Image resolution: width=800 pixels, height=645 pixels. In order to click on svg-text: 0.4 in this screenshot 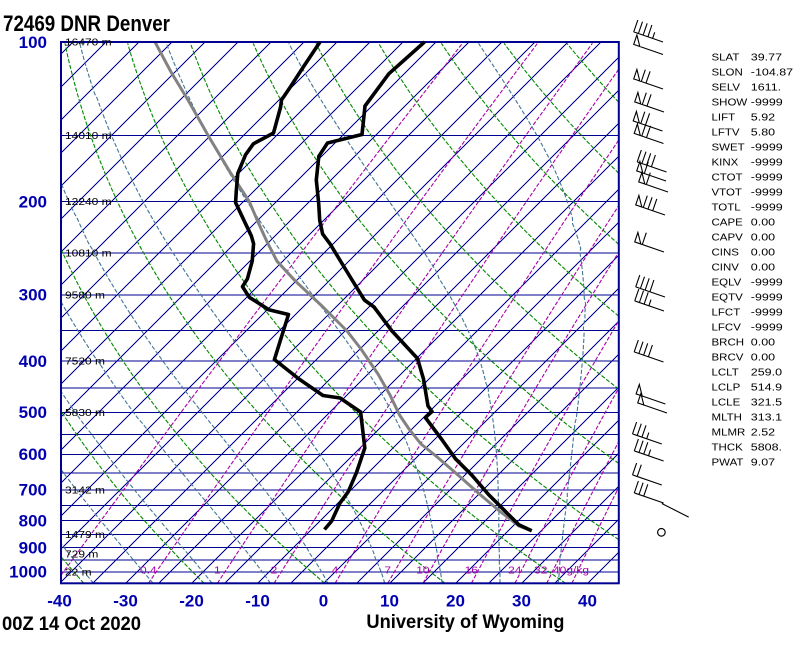, I will do `click(148, 570)`.